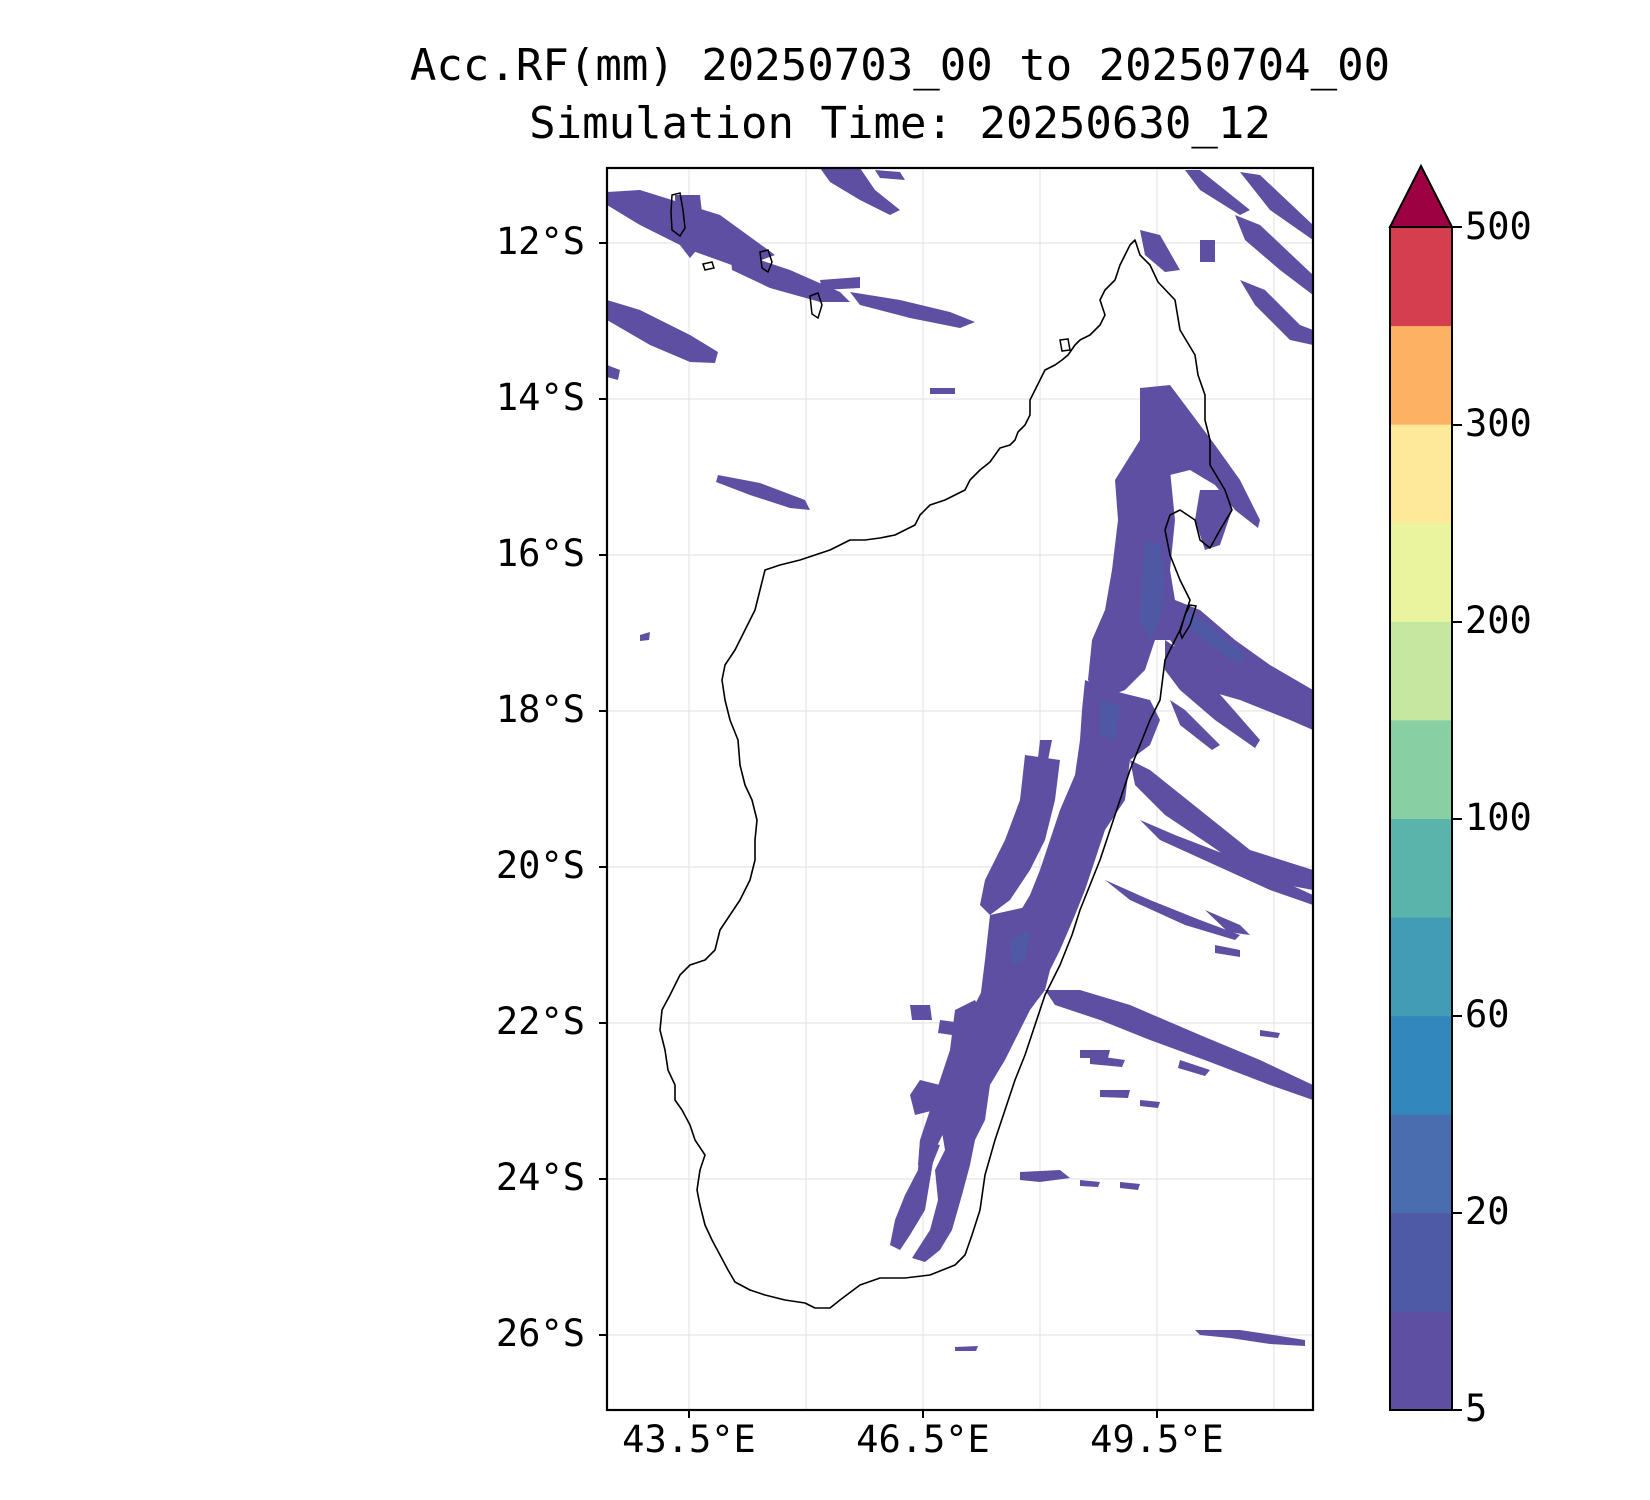 The image size is (1650, 1500). I want to click on lat-tick-label: 22°S, so click(540, 1021).